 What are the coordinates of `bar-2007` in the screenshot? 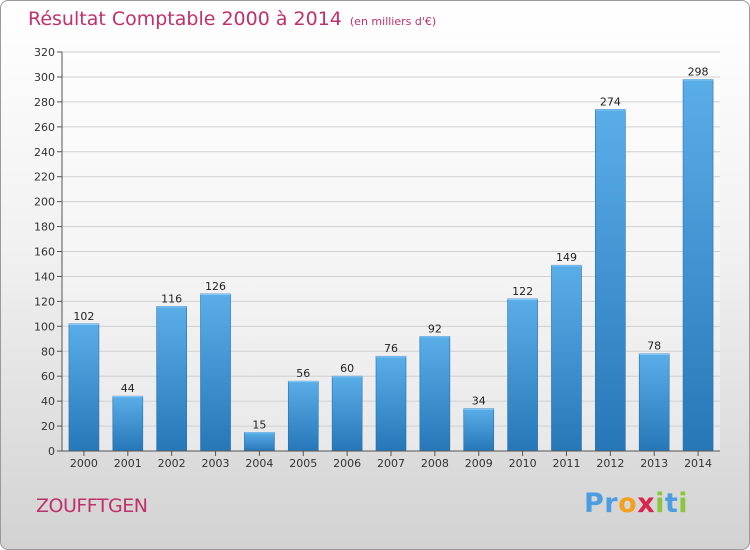 It's located at (391, 403).